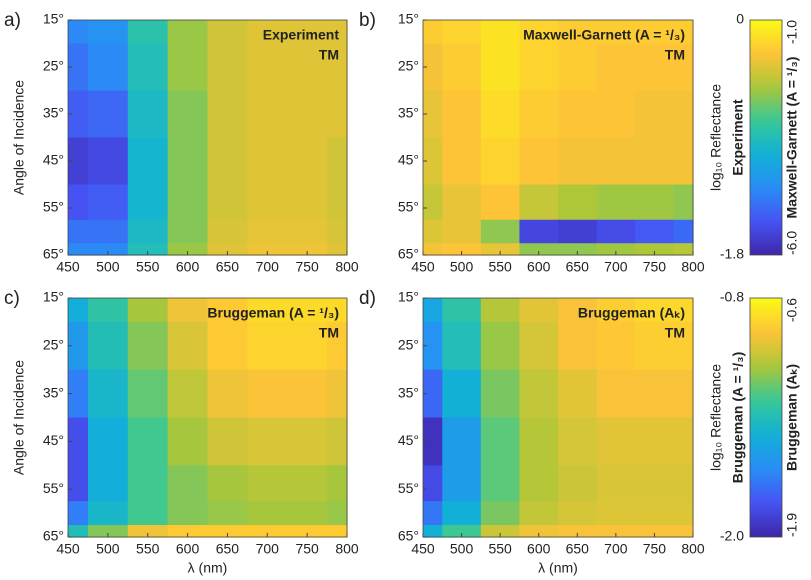 This screenshot has width=811, height=580. What do you see at coordinates (208, 568) in the screenshot?
I see `x-axis-label: λ (nm)` at bounding box center [208, 568].